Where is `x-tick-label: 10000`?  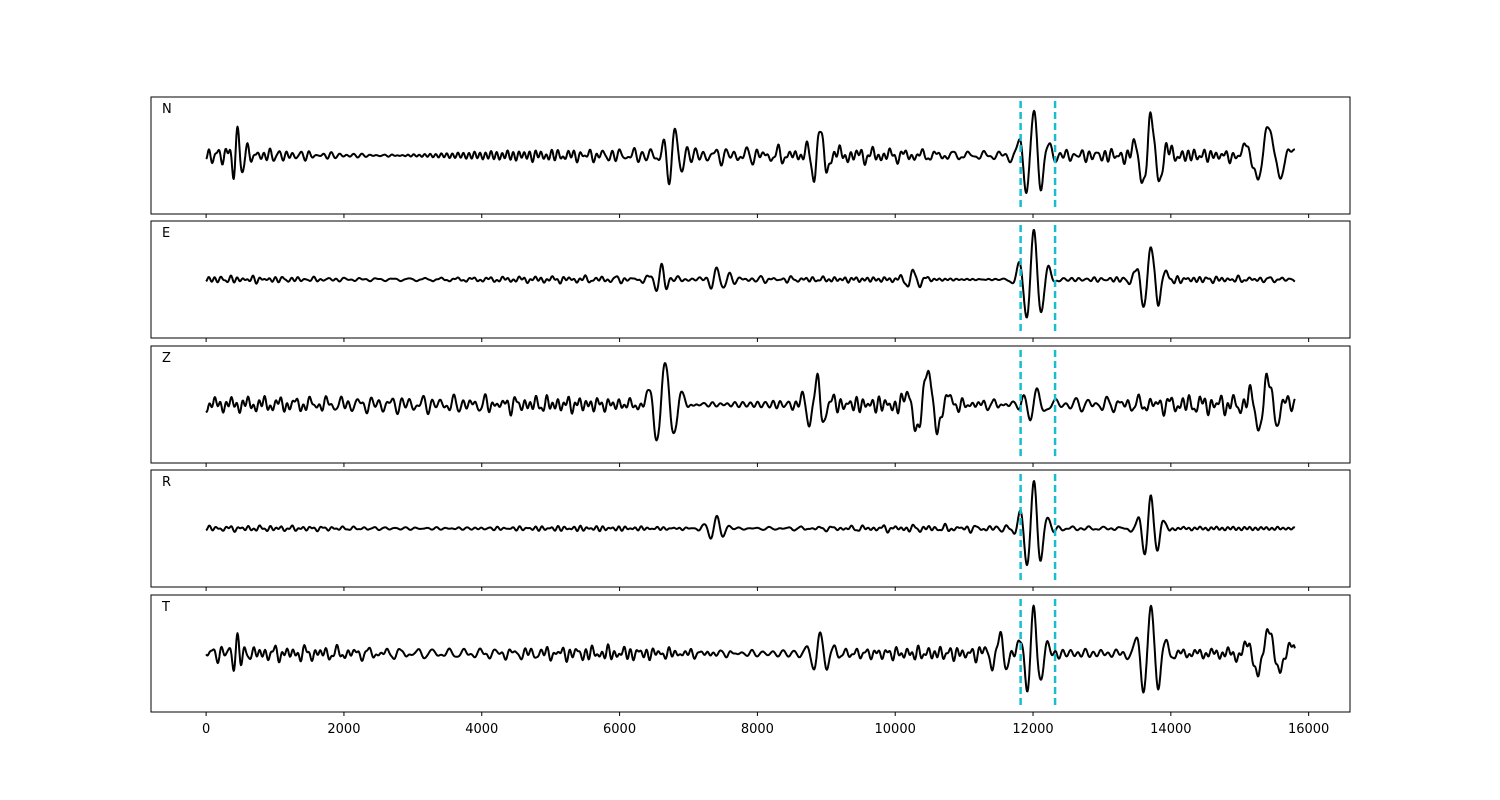 x-tick-label: 10000 is located at coordinates (895, 729).